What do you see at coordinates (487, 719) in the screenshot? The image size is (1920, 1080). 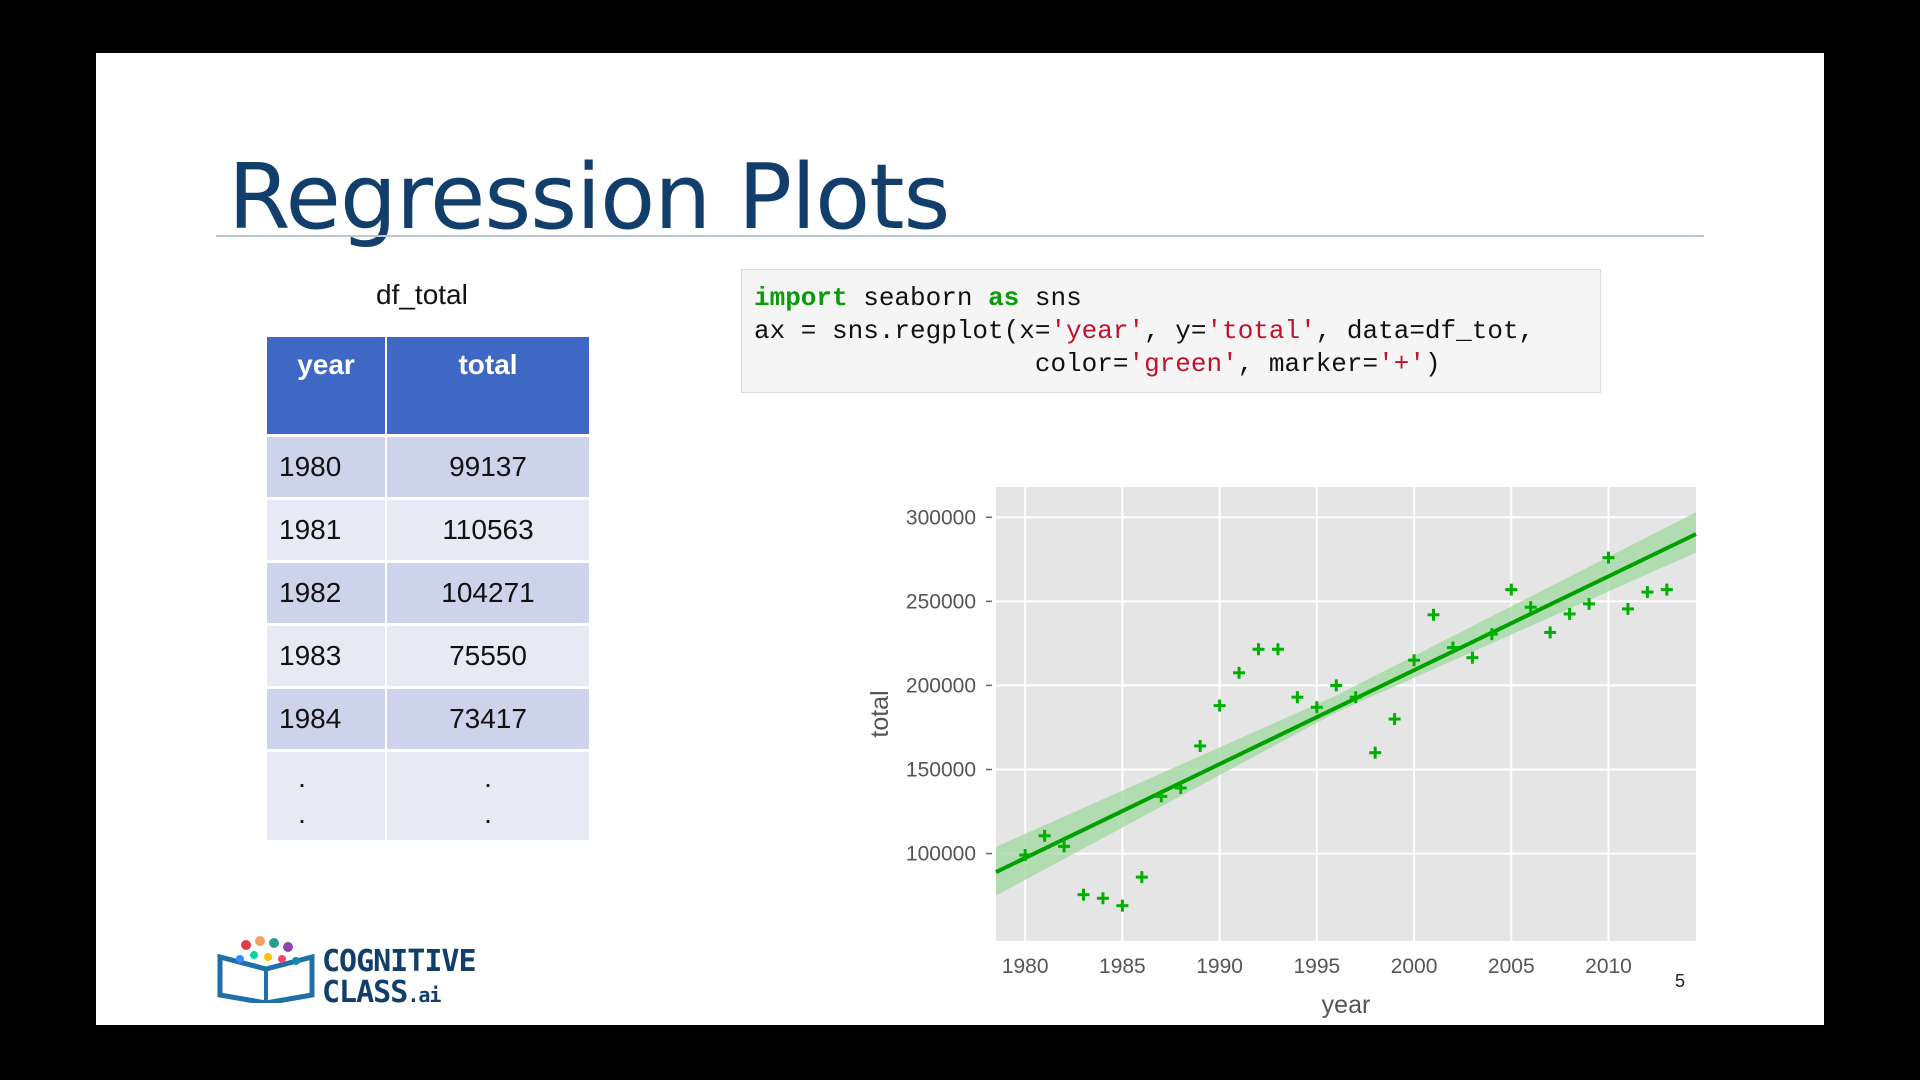 I see `cell-total: 73417` at bounding box center [487, 719].